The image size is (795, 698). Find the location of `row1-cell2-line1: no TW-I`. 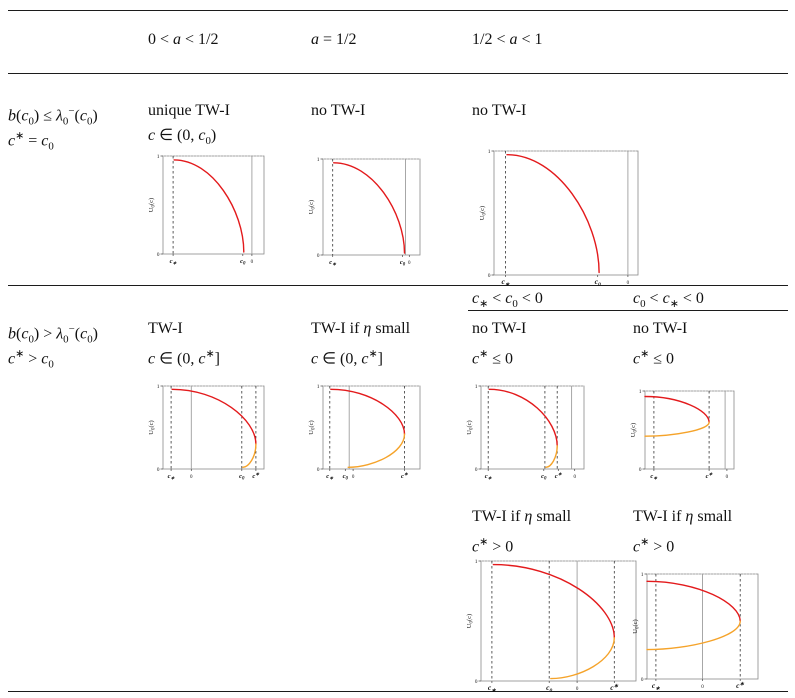

row1-cell2-line1: no TW-I is located at coordinates (338, 110).